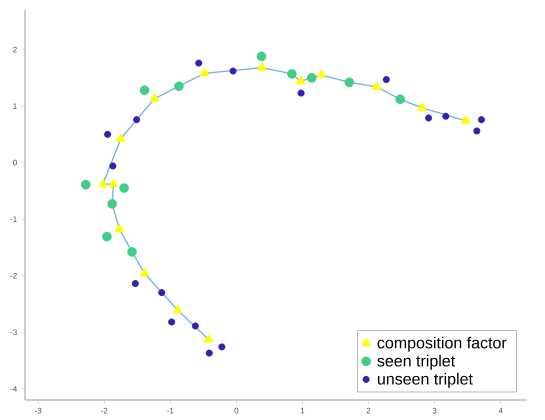  I want to click on y-tick-label: -2, so click(13, 275).